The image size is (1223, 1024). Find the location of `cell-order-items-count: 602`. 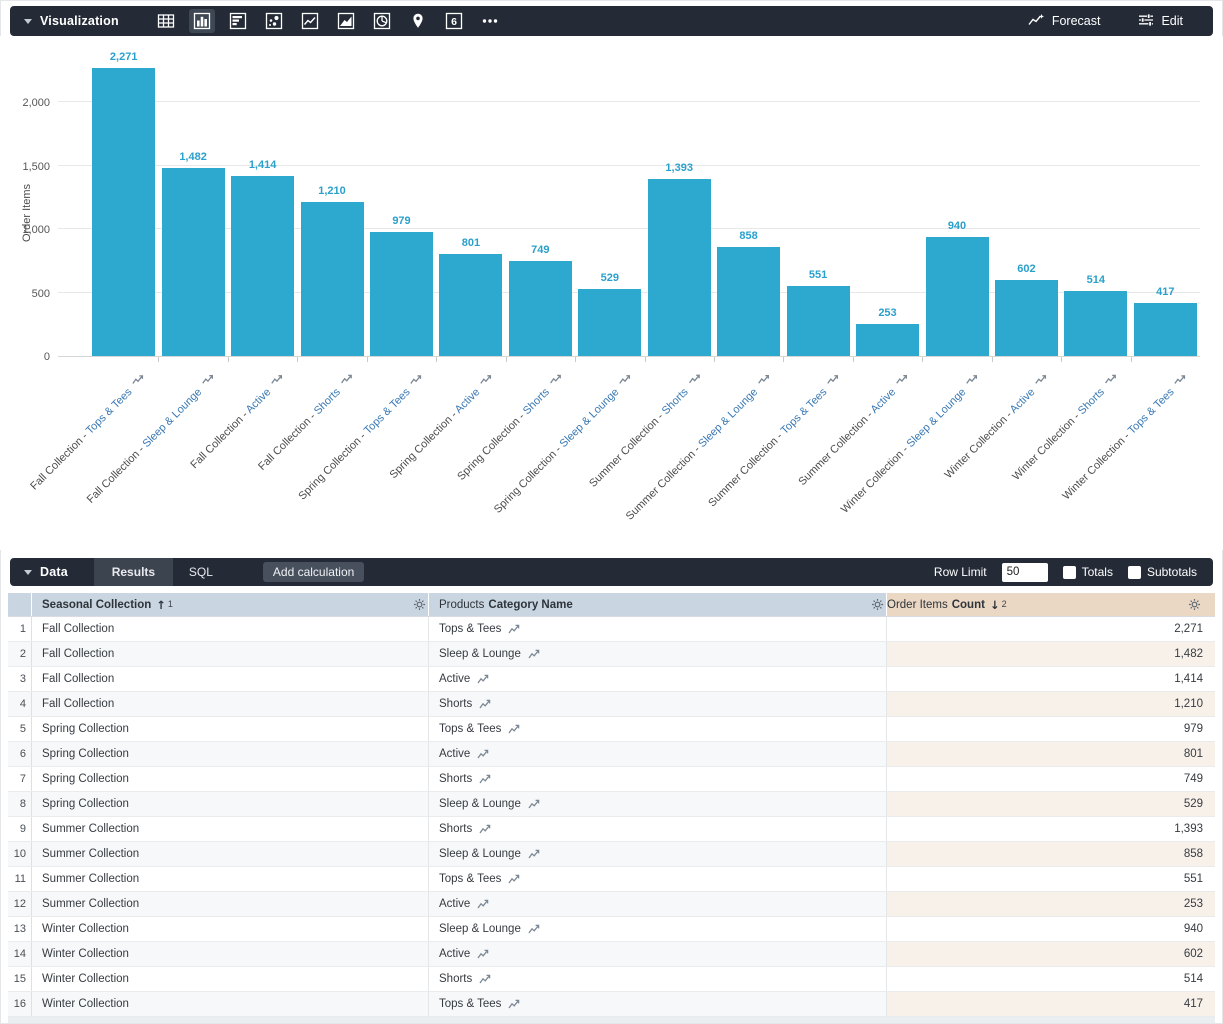

cell-order-items-count: 602 is located at coordinates (1050, 954).